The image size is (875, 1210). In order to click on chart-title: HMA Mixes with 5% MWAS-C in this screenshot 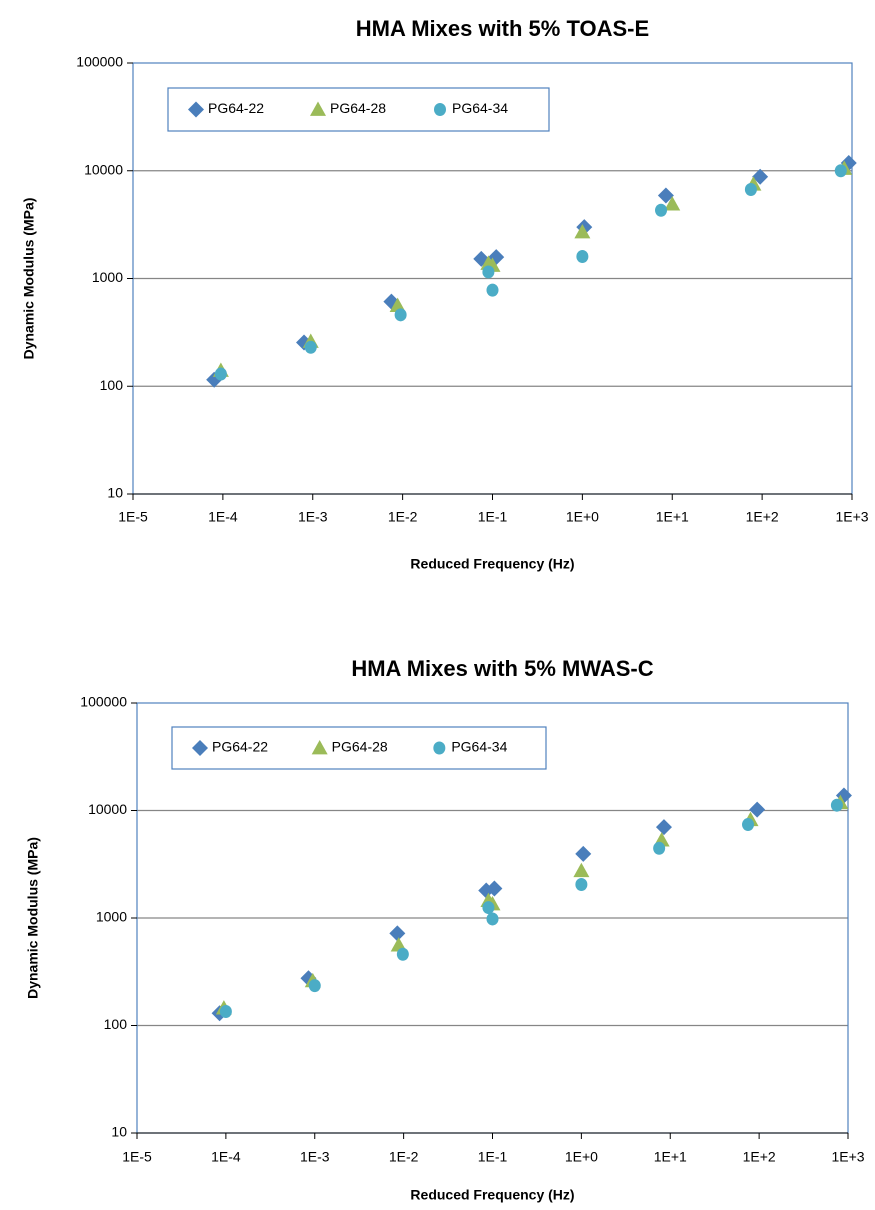, I will do `click(502, 668)`.